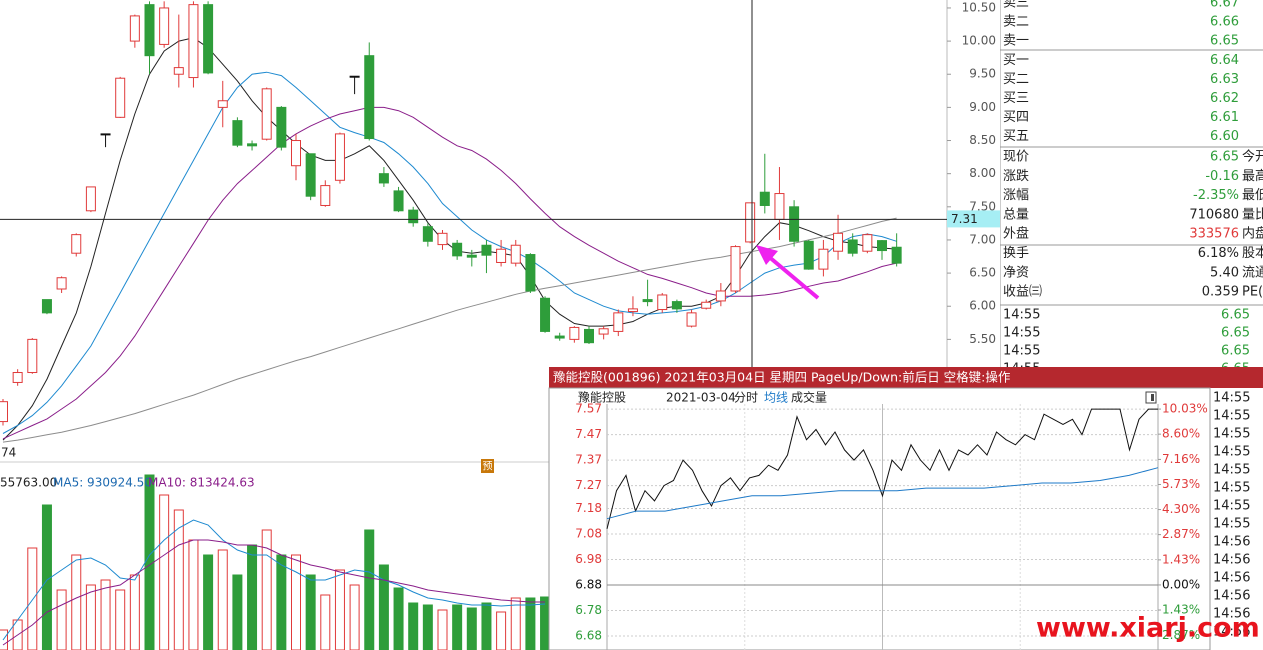 This screenshot has height=650, width=1263. What do you see at coordinates (602, 398) in the screenshot?
I see `popup-header-item: 豫能控股` at bounding box center [602, 398].